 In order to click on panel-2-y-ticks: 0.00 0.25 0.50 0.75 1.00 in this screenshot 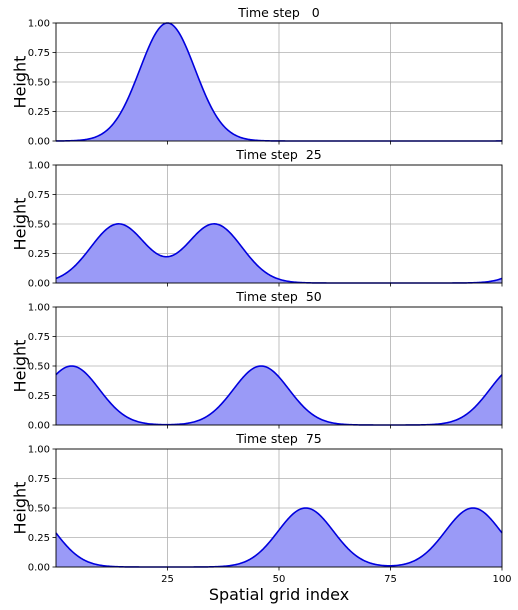, I will do `click(42, 367)`.